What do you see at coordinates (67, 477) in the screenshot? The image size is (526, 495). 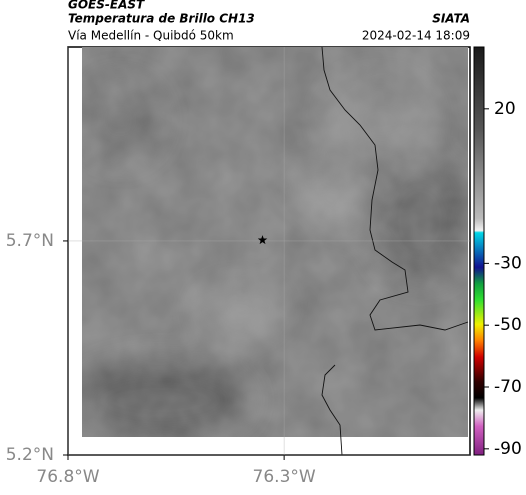 I see `x-tick-label: 76.8°W` at bounding box center [67, 477].